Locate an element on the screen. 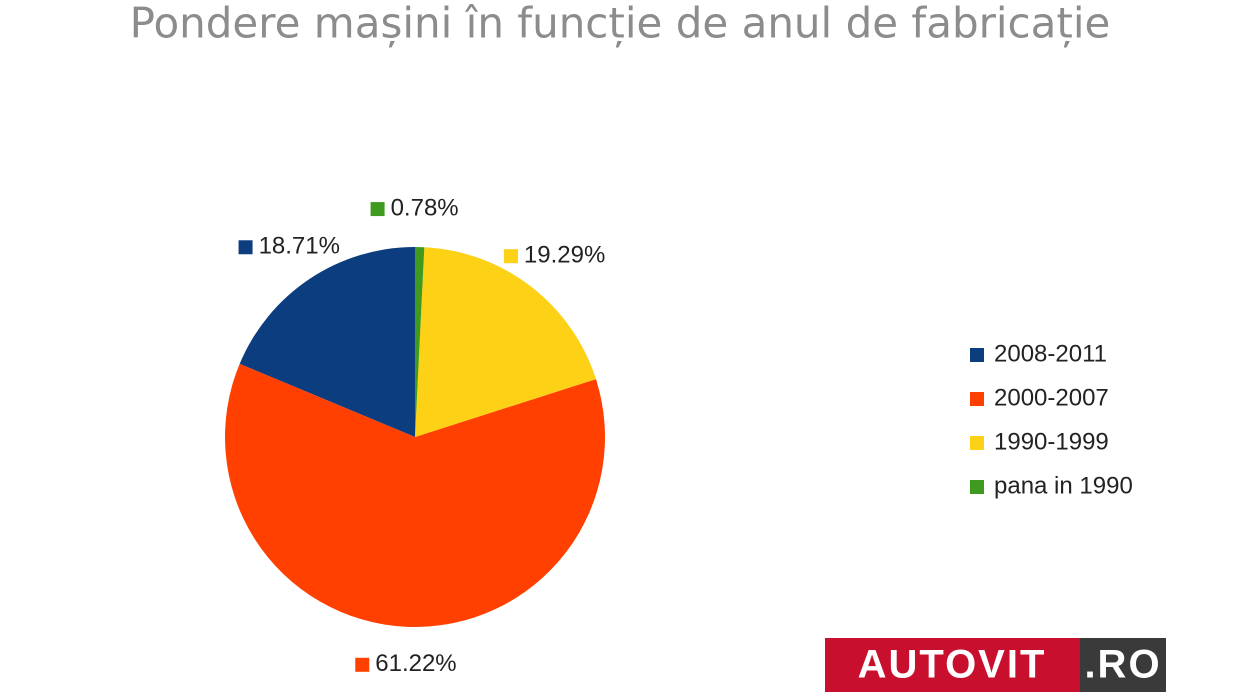 Image resolution: width=1239 pixels, height=700 pixels. data-label: 19.29% is located at coordinates (564, 255).